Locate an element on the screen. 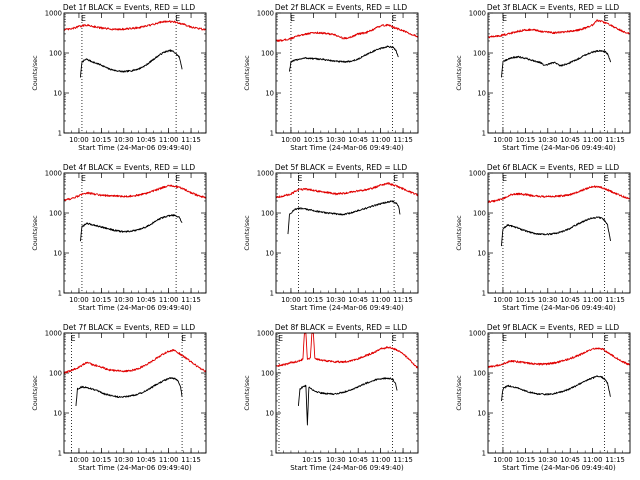 The width and height of the screenshot is (640, 480). panel-title: Det 3f BLACK = Events, RED = LLD is located at coordinates (553, 7).